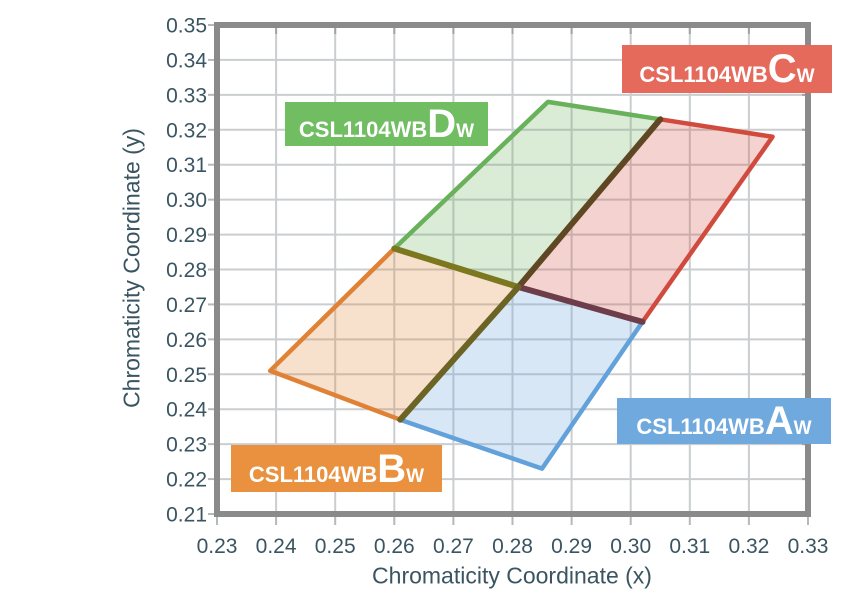 The image size is (843, 600). Describe the element at coordinates (335, 334) in the screenshot. I see `region-outline-bw` at that location.